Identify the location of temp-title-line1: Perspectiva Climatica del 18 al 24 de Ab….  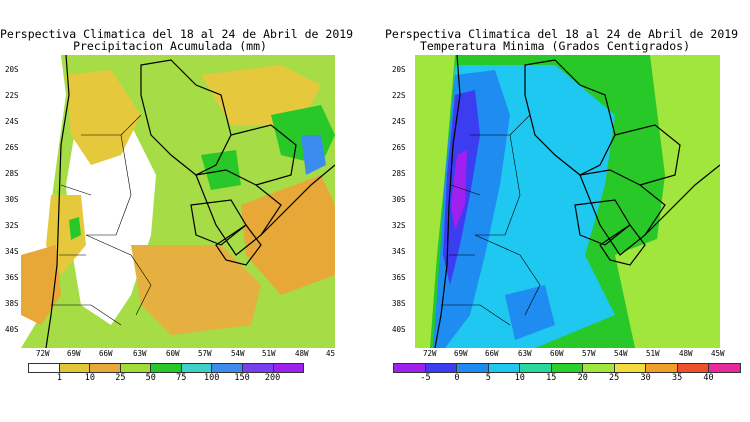
(562, 34).